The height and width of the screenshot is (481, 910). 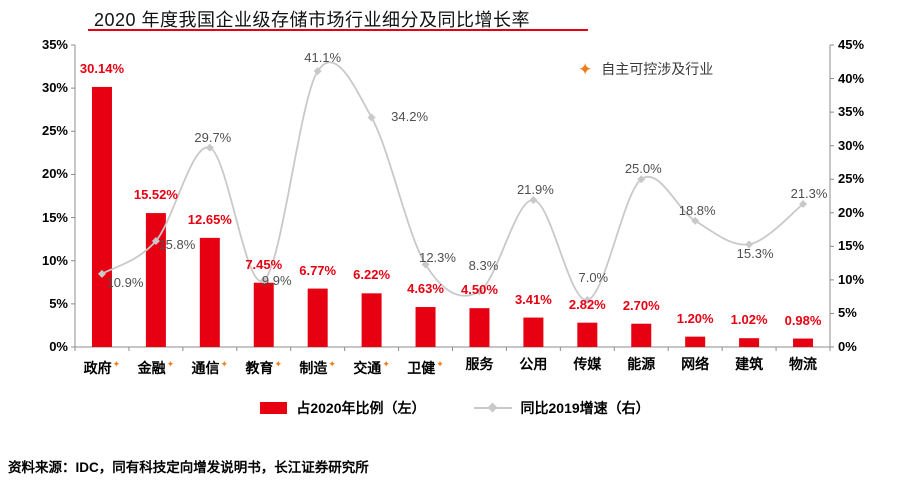 I want to click on line-series-label: 同比2019增速（右）, so click(x=585, y=408).